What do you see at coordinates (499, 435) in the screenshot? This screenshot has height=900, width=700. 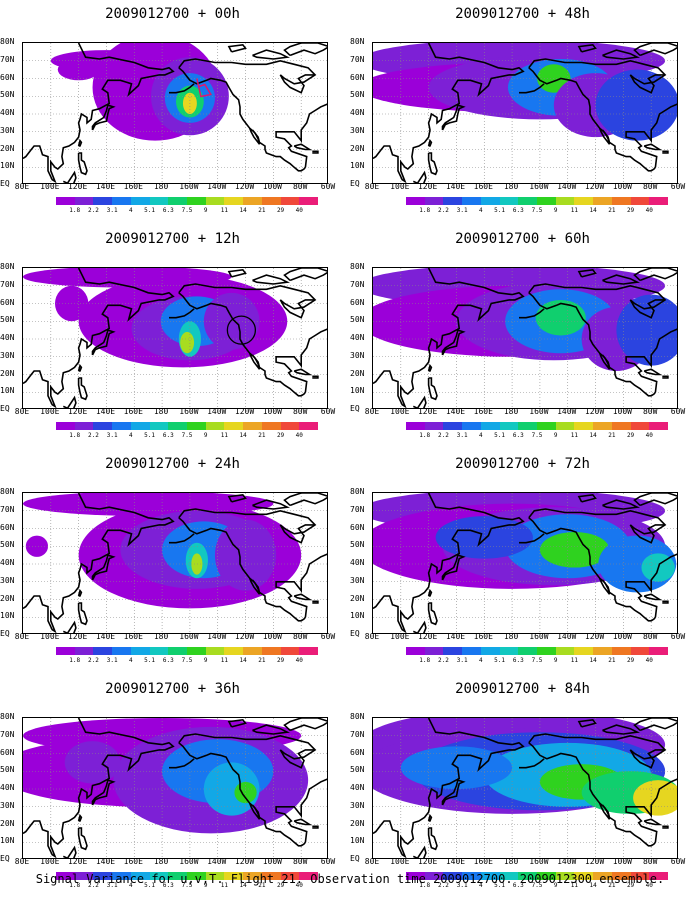 I see `colorbar-tick-label: 5.1` at bounding box center [499, 435].